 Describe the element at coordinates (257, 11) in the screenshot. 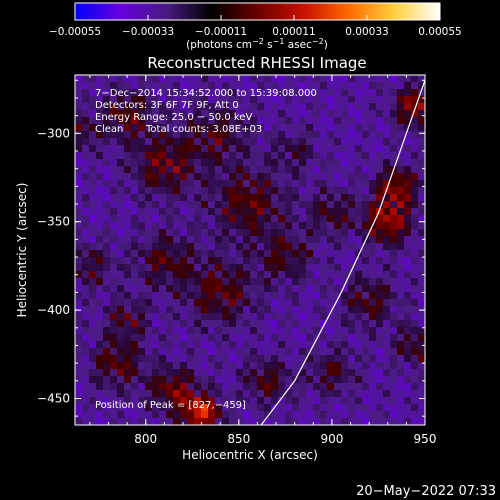

I see `colorbar-gradient` at that location.